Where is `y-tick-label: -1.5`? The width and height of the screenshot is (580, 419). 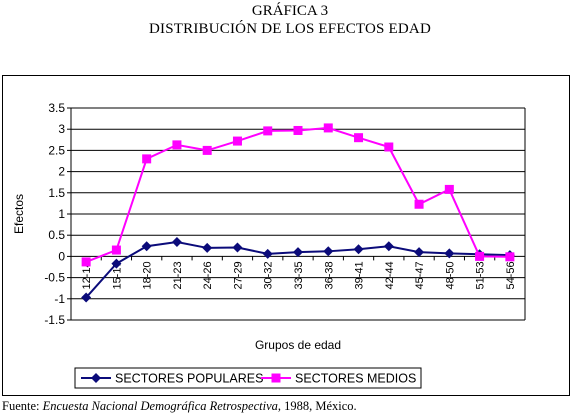 y-tick-label: -1.5 is located at coordinates (54, 320).